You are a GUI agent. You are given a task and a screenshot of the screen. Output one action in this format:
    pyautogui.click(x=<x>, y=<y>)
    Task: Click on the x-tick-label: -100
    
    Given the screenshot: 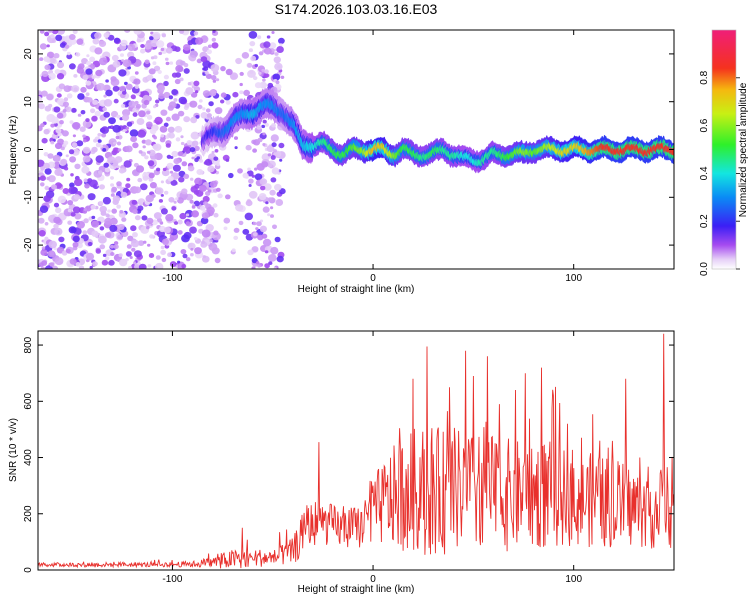 What is the action you would take?
    pyautogui.click(x=172, y=579)
    